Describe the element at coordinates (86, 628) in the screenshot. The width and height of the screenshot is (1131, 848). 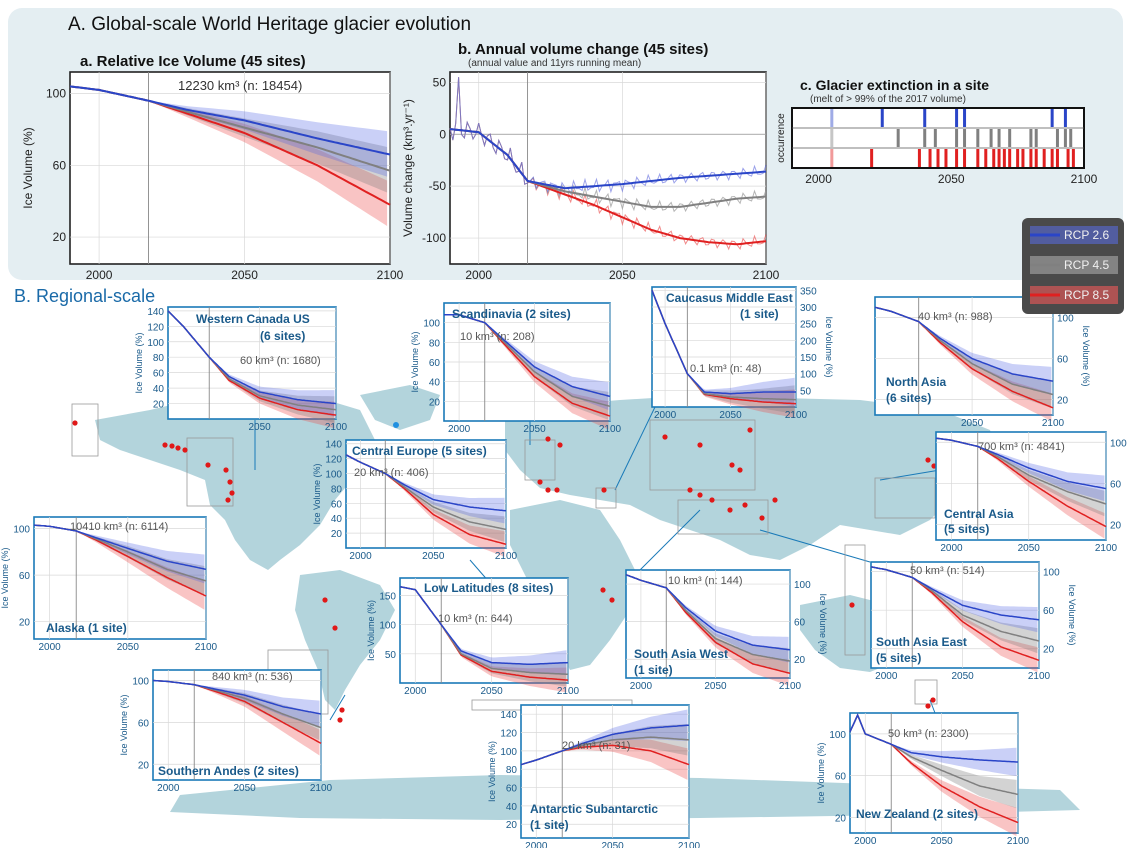
I see `chart-title: Alaska (1 site)` at that location.